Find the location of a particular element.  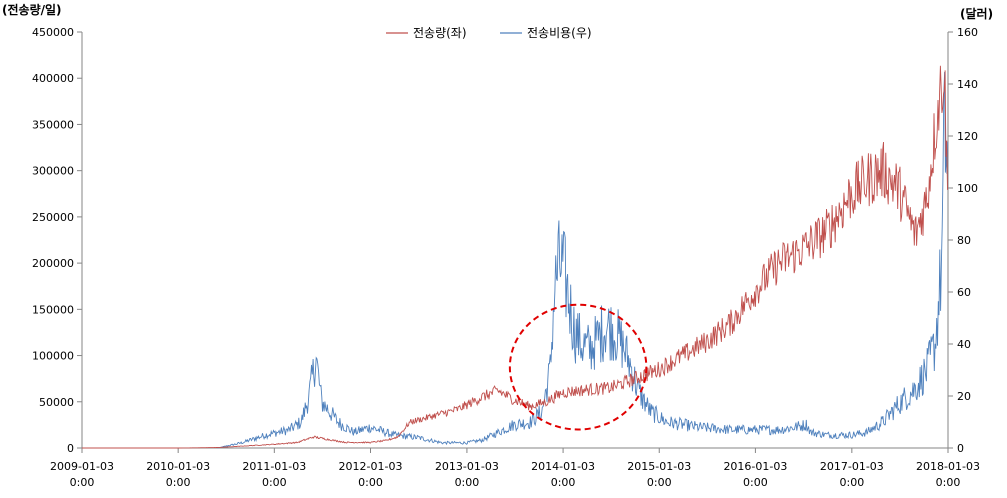

x-tick-label-date: 2011-01-03 is located at coordinates (274, 466).